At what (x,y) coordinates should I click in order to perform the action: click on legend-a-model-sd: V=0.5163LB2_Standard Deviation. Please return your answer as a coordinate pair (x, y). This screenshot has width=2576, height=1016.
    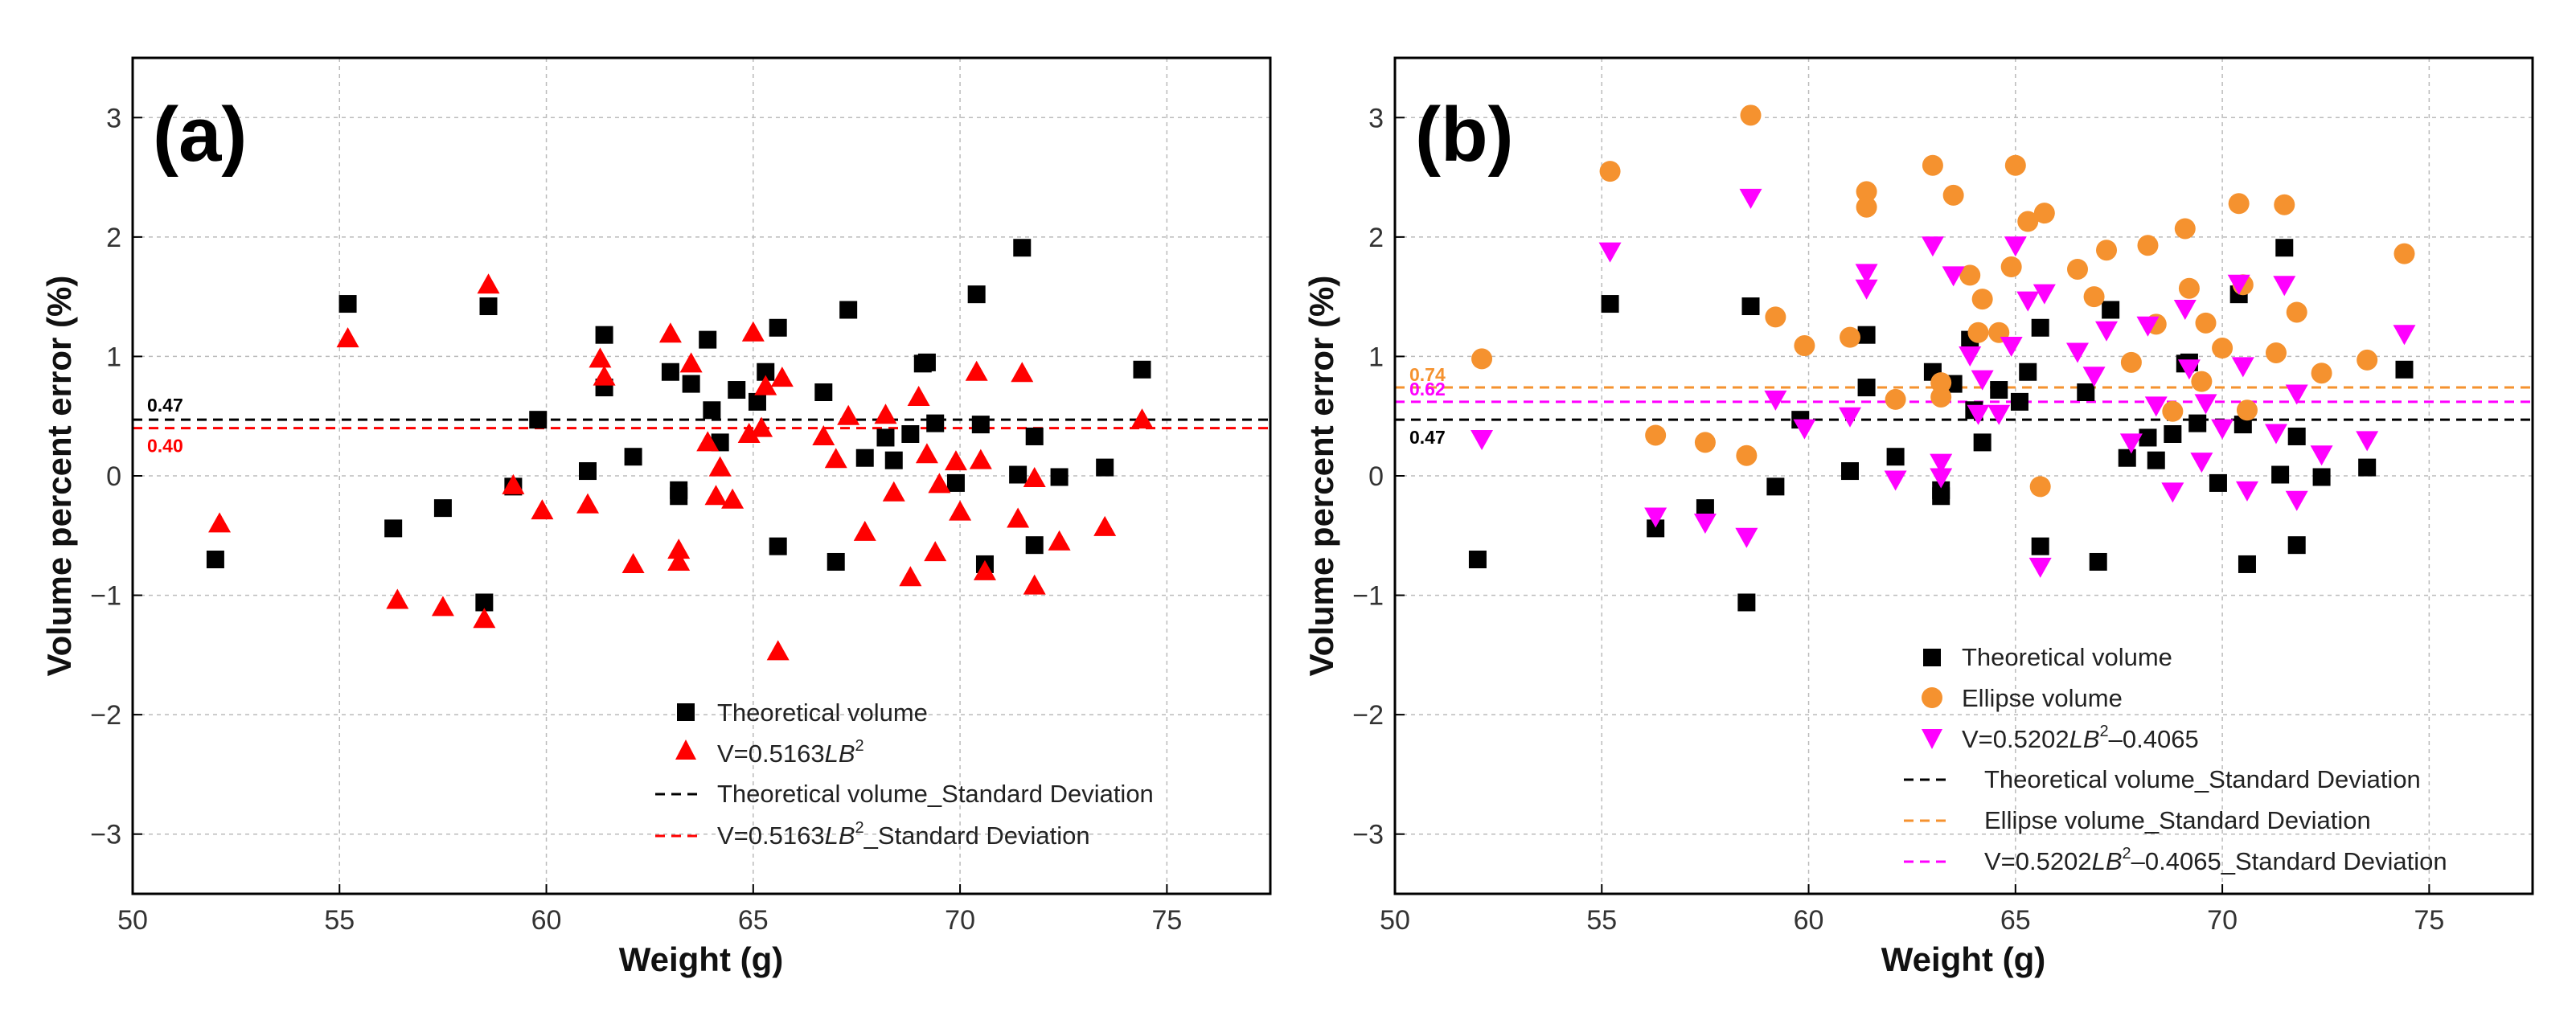
    Looking at the image, I should click on (903, 834).